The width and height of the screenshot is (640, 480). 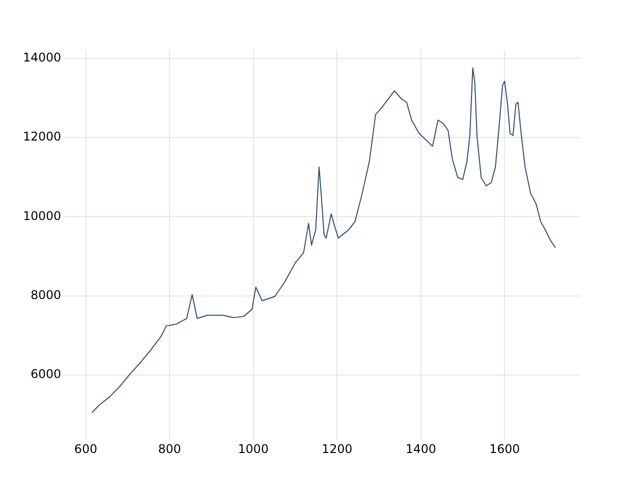 What do you see at coordinates (253, 449) in the screenshot?
I see `x-tick-label: 1000` at bounding box center [253, 449].